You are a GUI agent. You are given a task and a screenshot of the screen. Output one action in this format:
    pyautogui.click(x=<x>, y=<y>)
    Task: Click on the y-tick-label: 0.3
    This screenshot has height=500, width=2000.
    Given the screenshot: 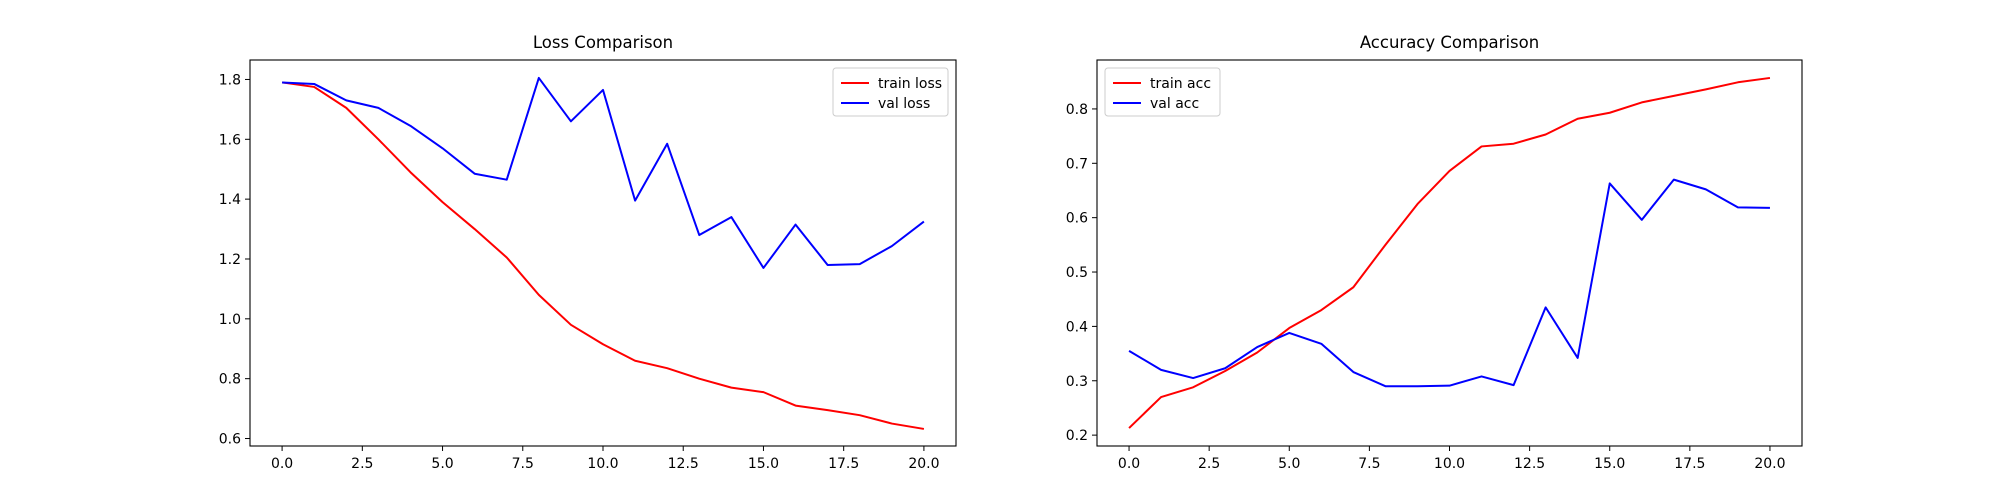 What is the action you would take?
    pyautogui.click(x=1077, y=382)
    